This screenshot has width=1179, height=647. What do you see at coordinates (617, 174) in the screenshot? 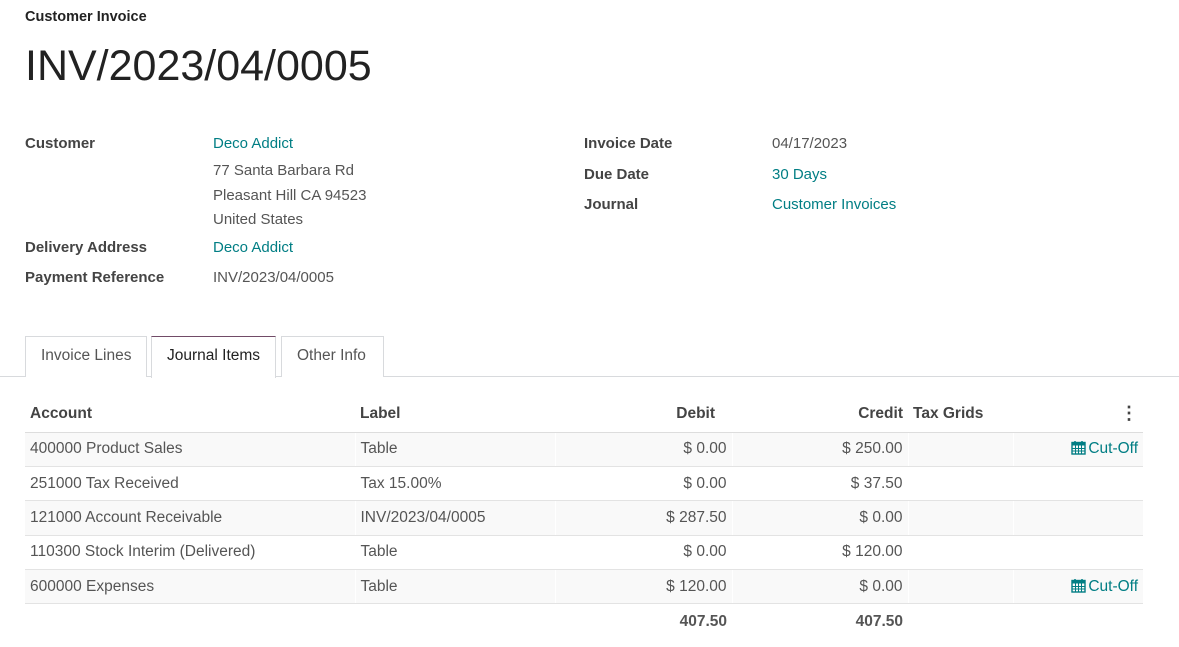
I see `due-date-label: Due Date` at bounding box center [617, 174].